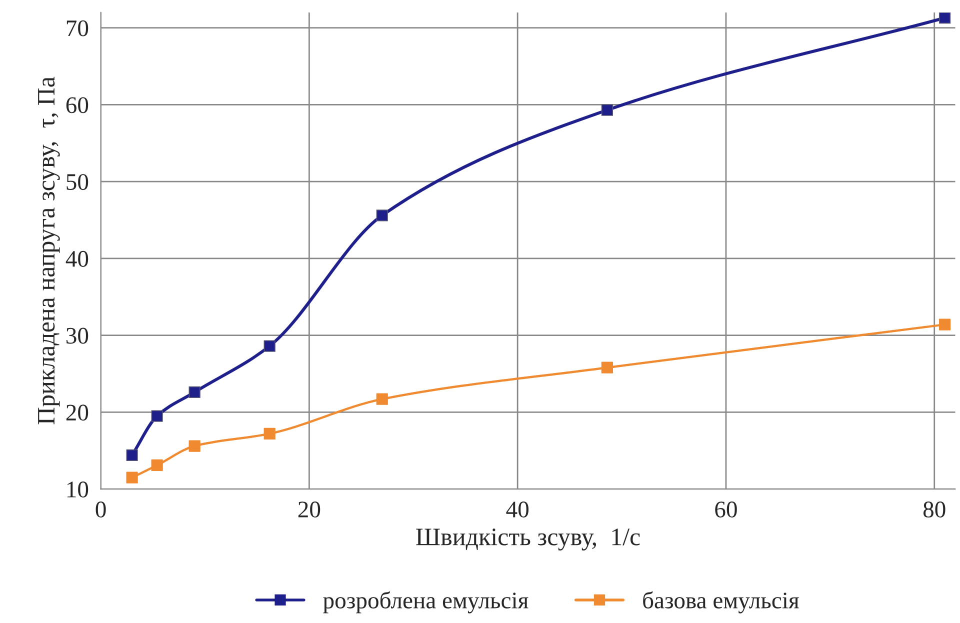 The width and height of the screenshot is (960, 623). What do you see at coordinates (934, 510) in the screenshot?
I see `x-tick-label: 80` at bounding box center [934, 510].